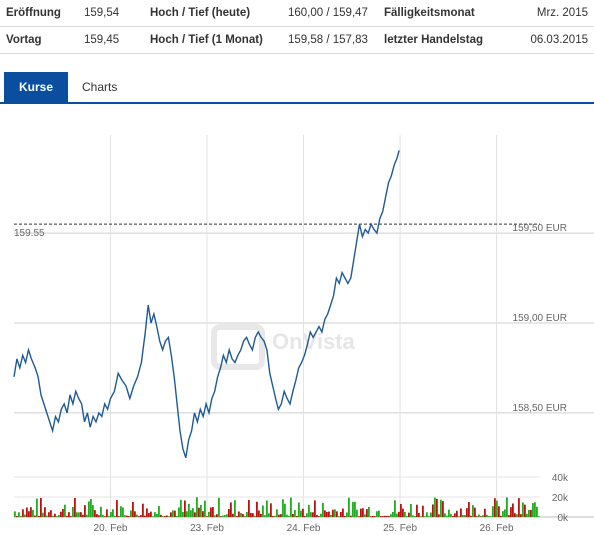 The height and width of the screenshot is (535, 594). Describe the element at coordinates (440, 13) in the screenshot. I see `stat-label: Fälligkeitsmonat` at that location.